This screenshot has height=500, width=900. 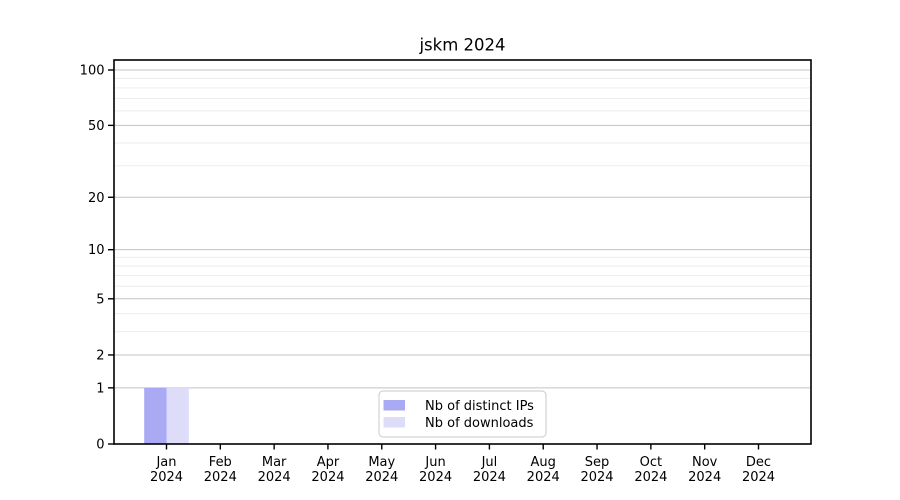 What do you see at coordinates (597, 462) in the screenshot?
I see `x-tick-label-month: Sep` at bounding box center [597, 462].